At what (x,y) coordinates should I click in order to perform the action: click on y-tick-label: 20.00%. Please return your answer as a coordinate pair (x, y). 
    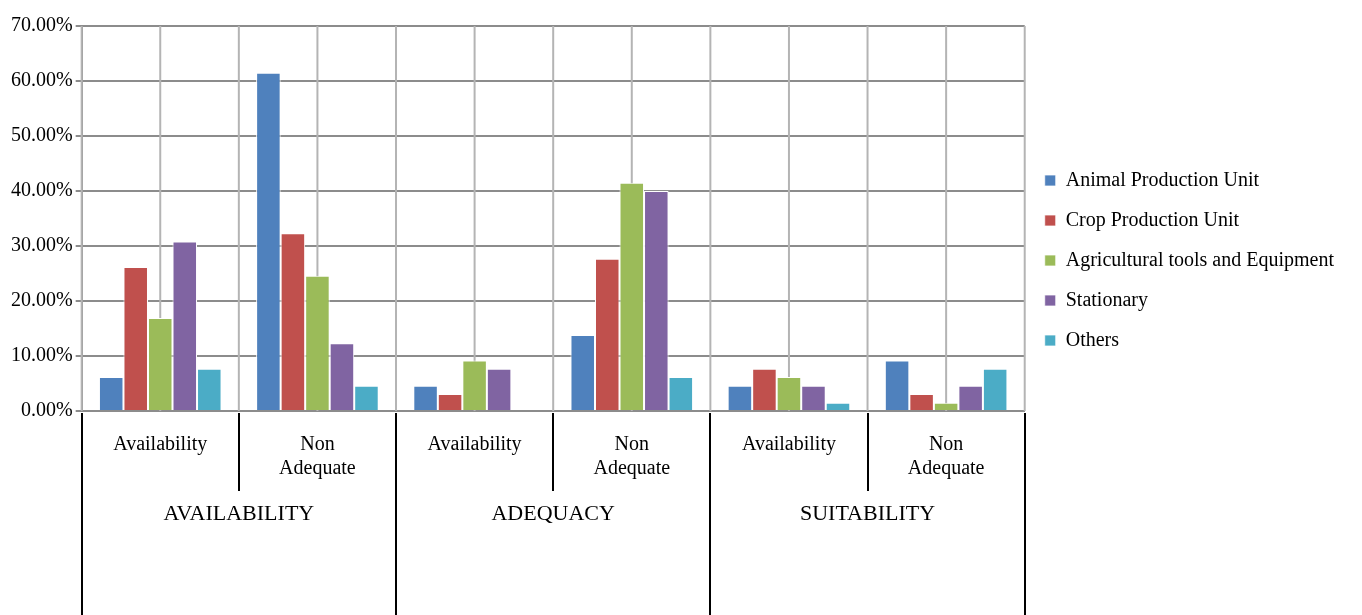
    Looking at the image, I should click on (41, 299).